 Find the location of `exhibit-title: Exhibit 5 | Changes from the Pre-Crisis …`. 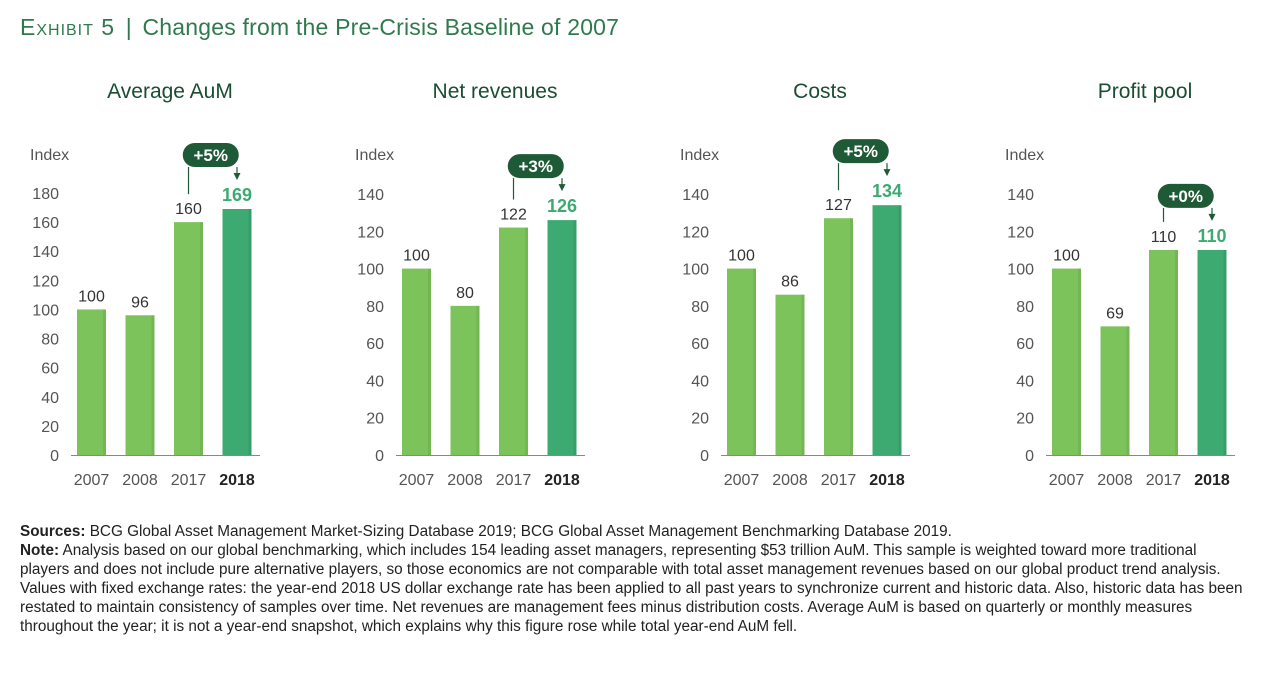

exhibit-title: Exhibit 5 | Changes from the Pre-Crisis … is located at coordinates (319, 27).